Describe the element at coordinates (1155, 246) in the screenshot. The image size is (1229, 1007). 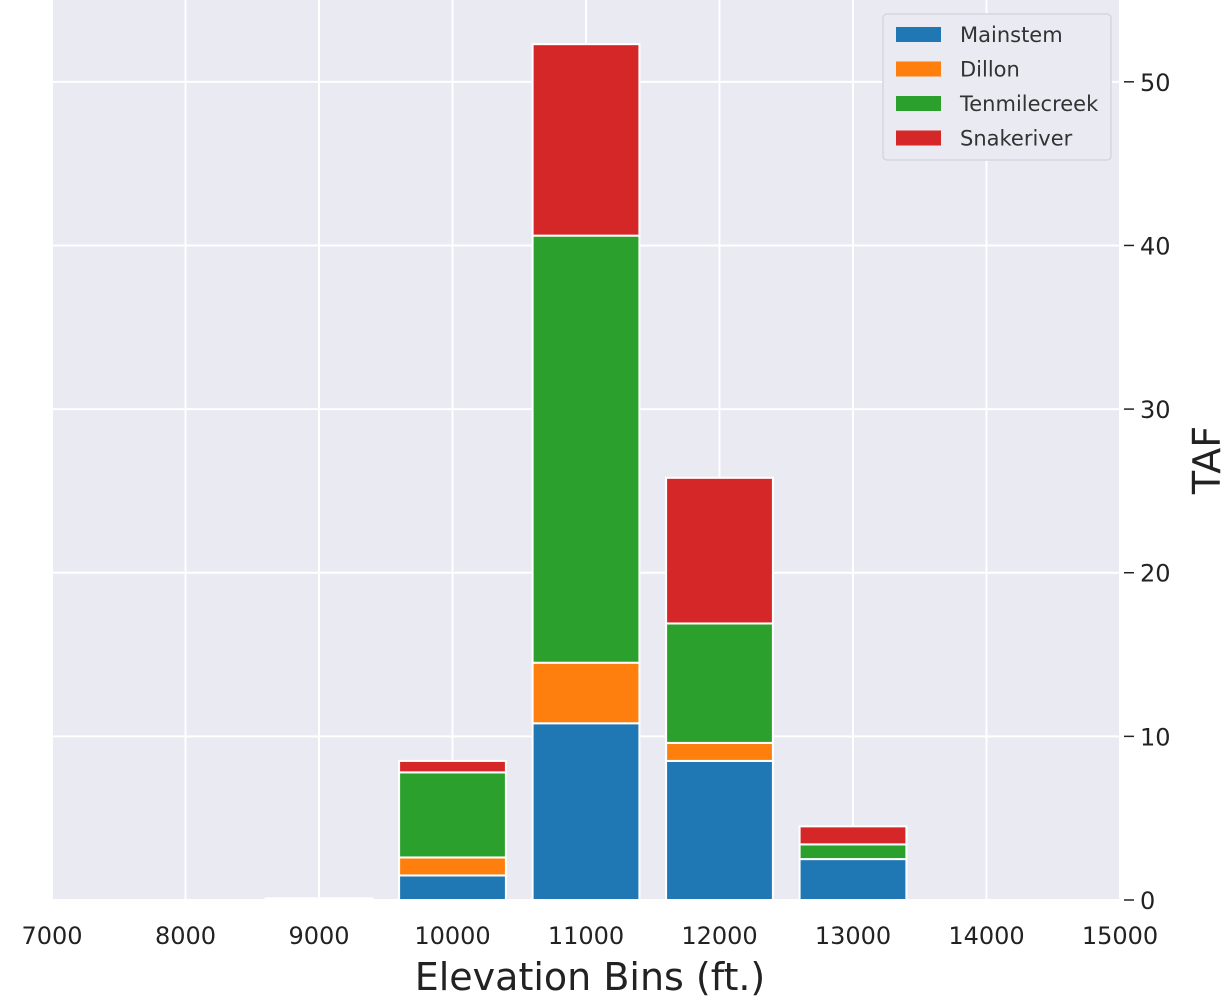
I see `y-tick-label: 40` at that location.